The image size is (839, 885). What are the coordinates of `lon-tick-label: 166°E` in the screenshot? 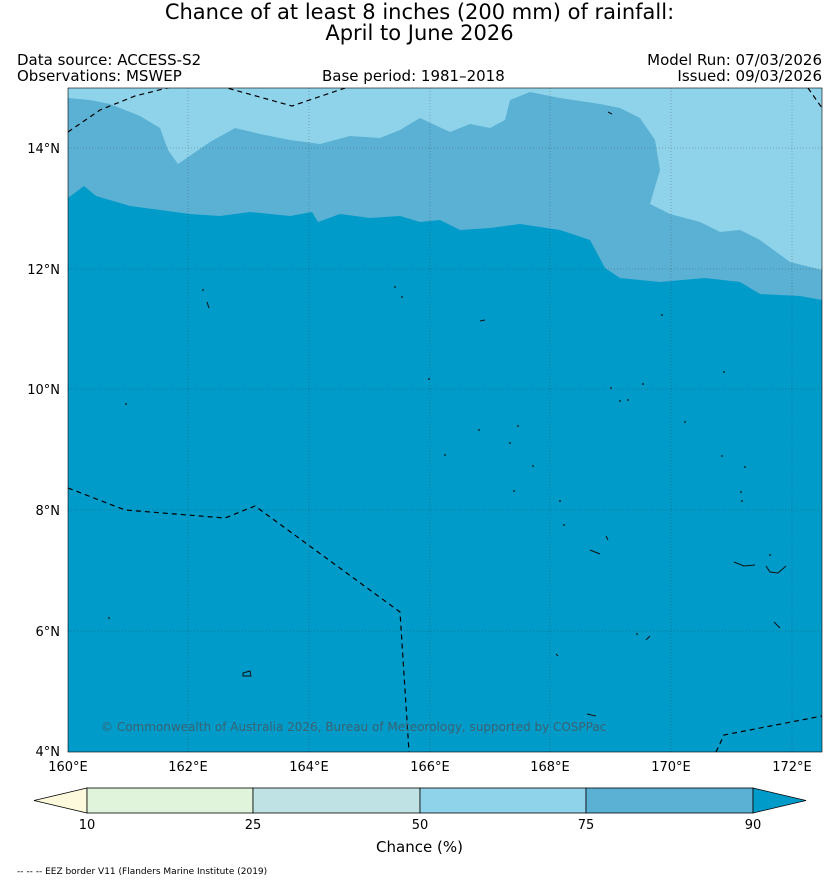 It's located at (430, 767).